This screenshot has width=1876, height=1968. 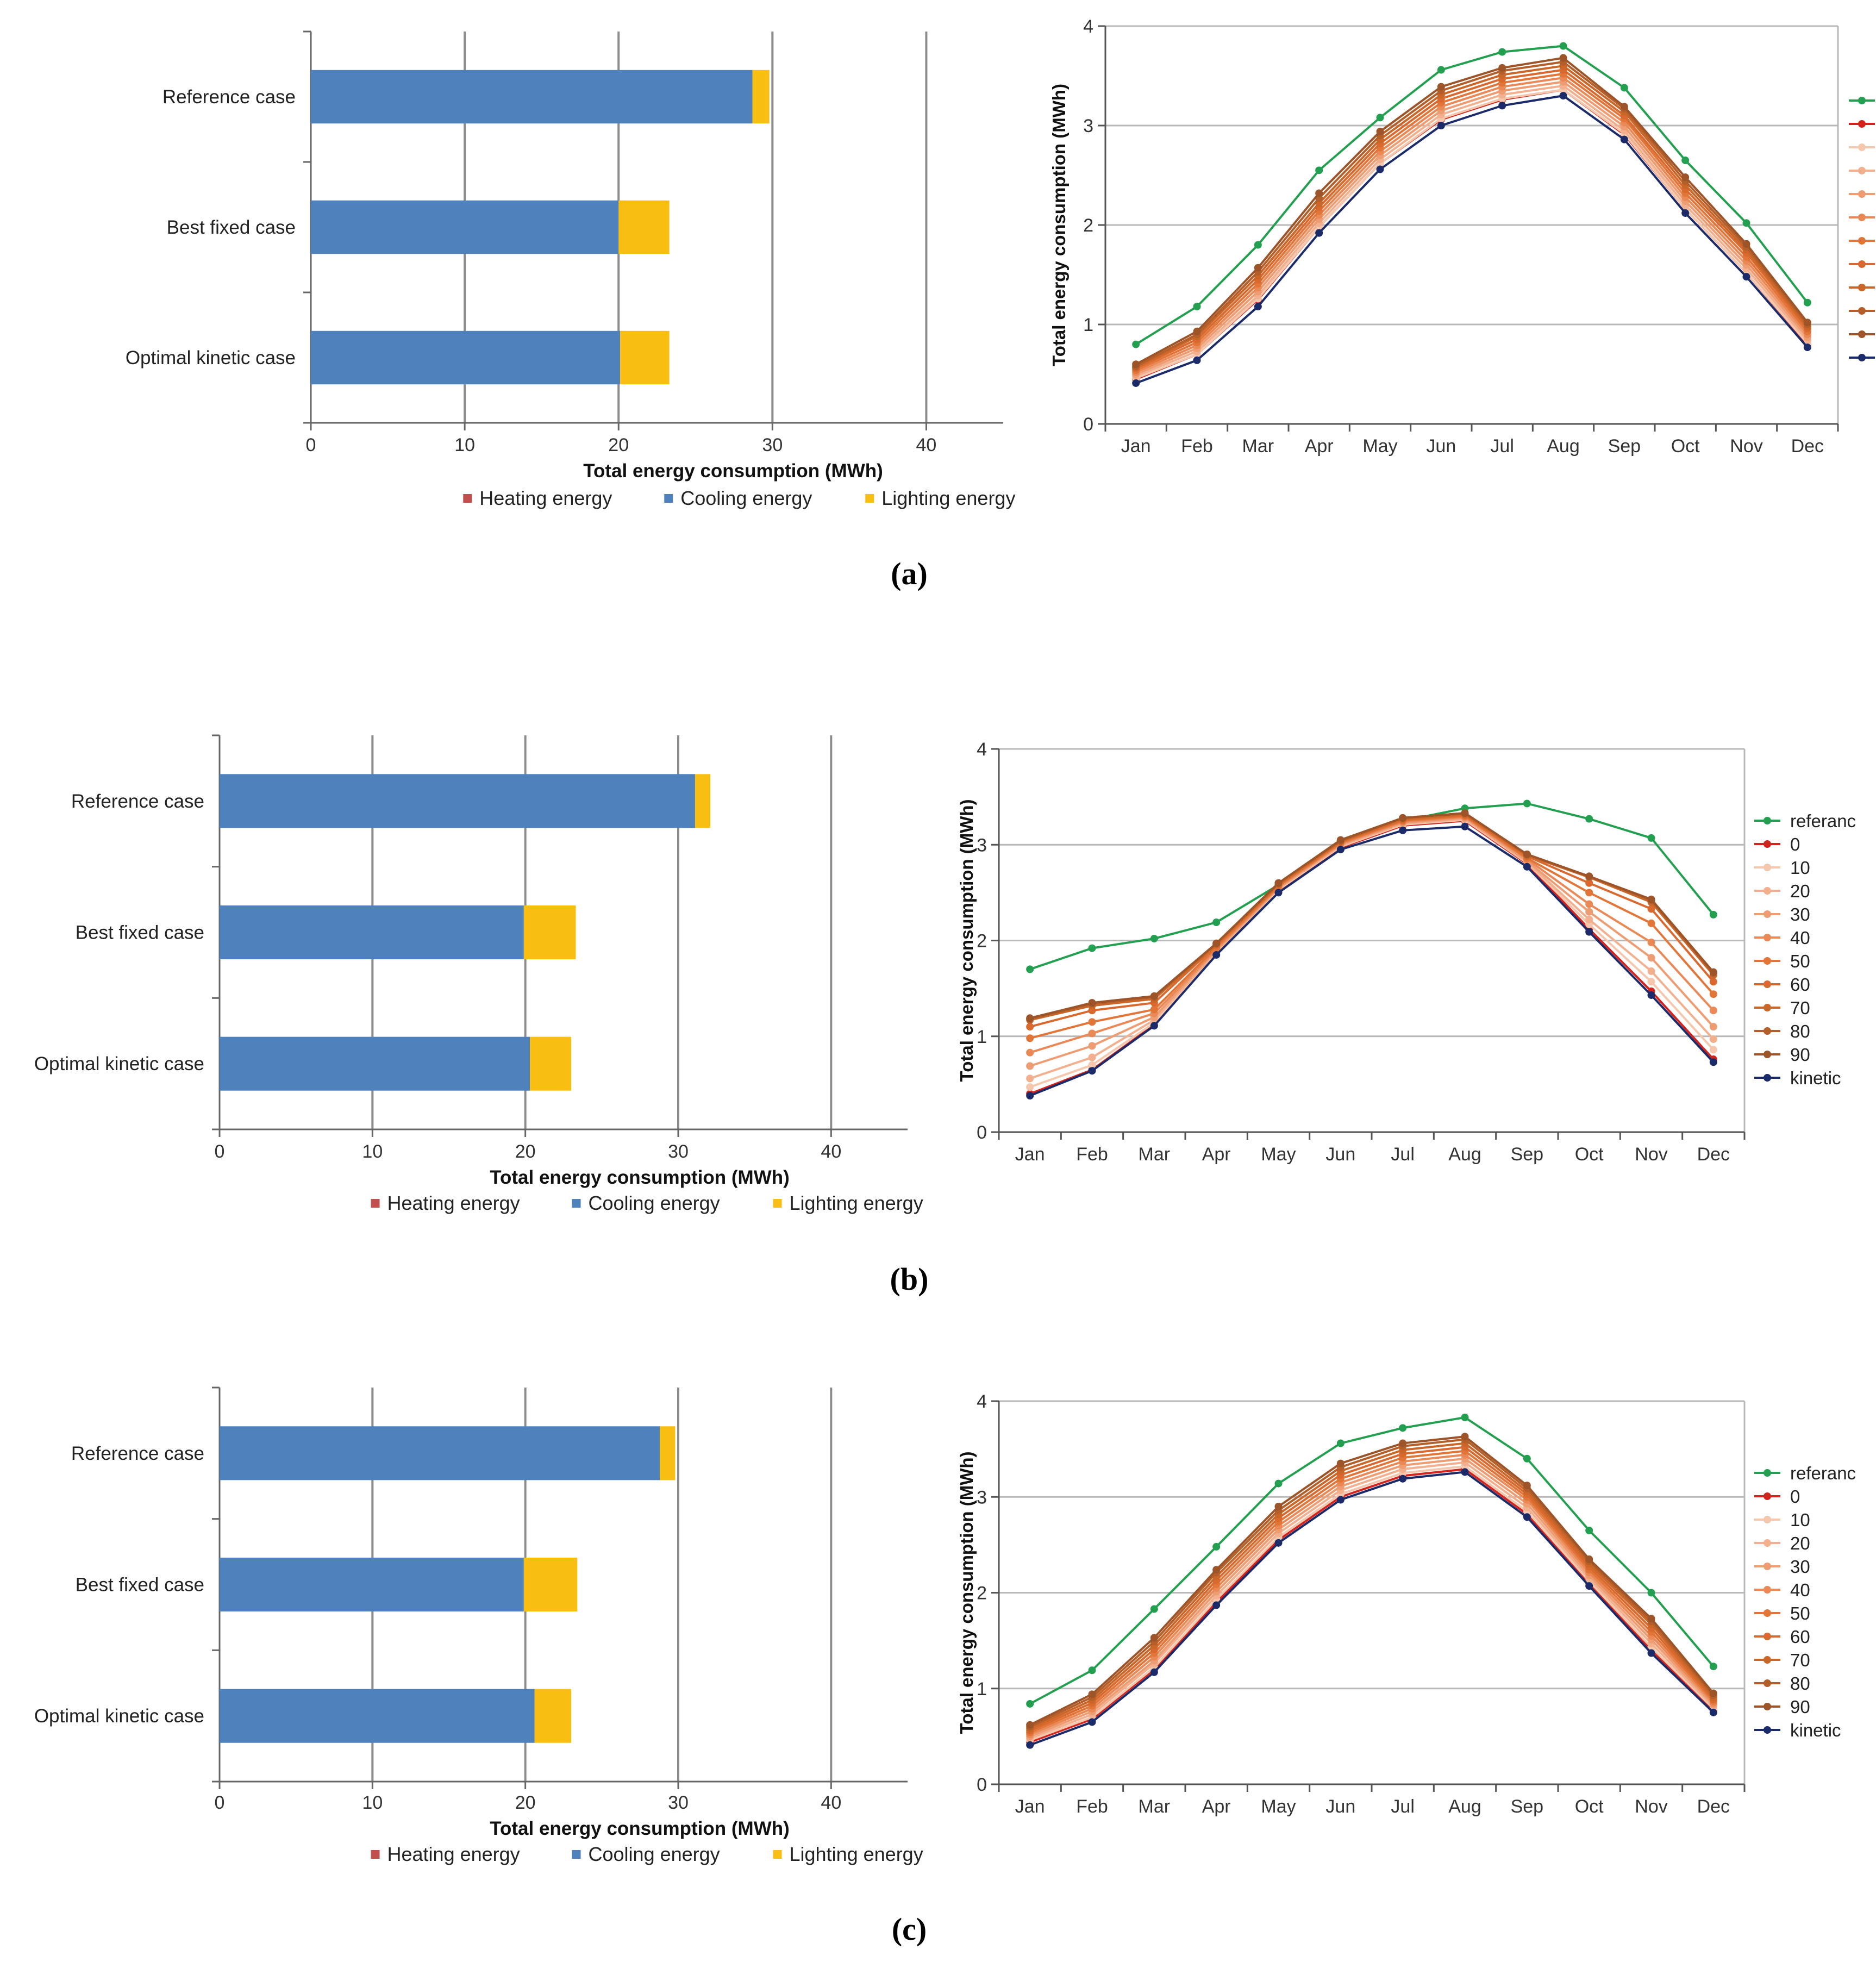 I want to click on panel-c-series-referanc, so click(x=1372, y=1560).